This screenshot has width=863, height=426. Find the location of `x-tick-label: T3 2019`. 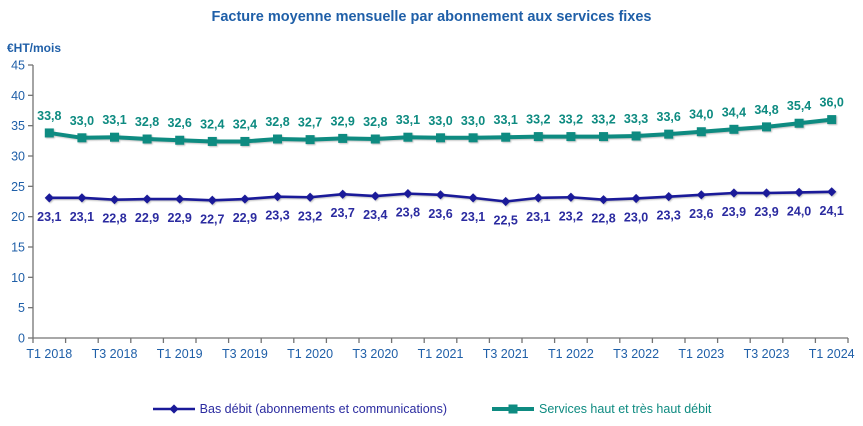

x-tick-label: T3 2019 is located at coordinates (245, 354).